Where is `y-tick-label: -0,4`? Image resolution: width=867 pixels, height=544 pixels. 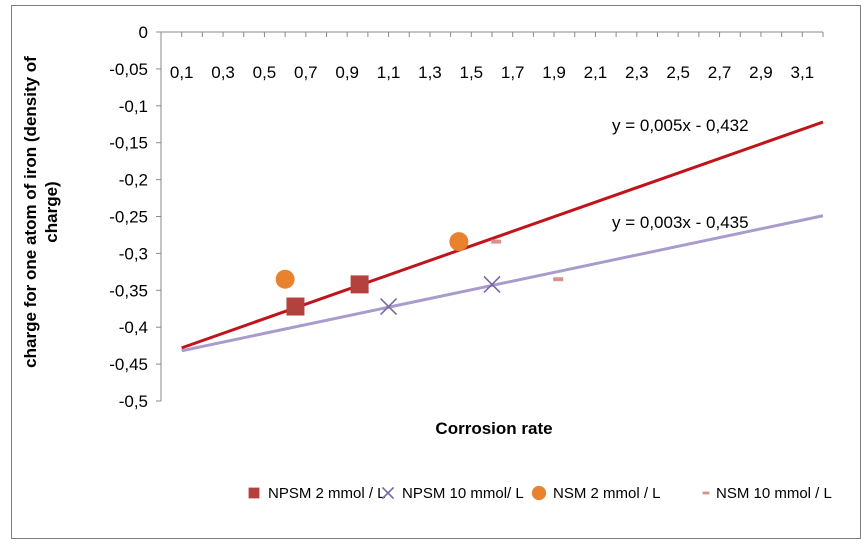 y-tick-label: -0,4 is located at coordinates (133, 327).